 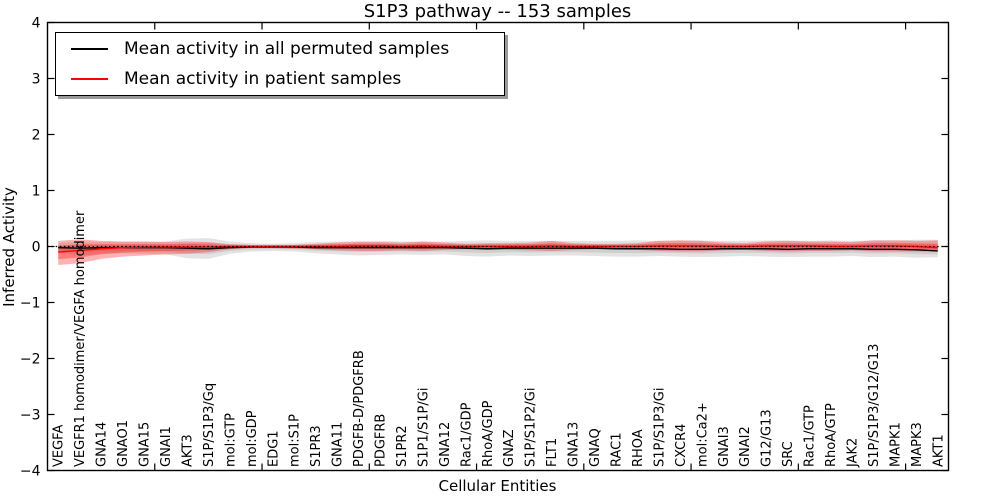 I want to click on y-tick-label: 3, so click(x=36, y=80).